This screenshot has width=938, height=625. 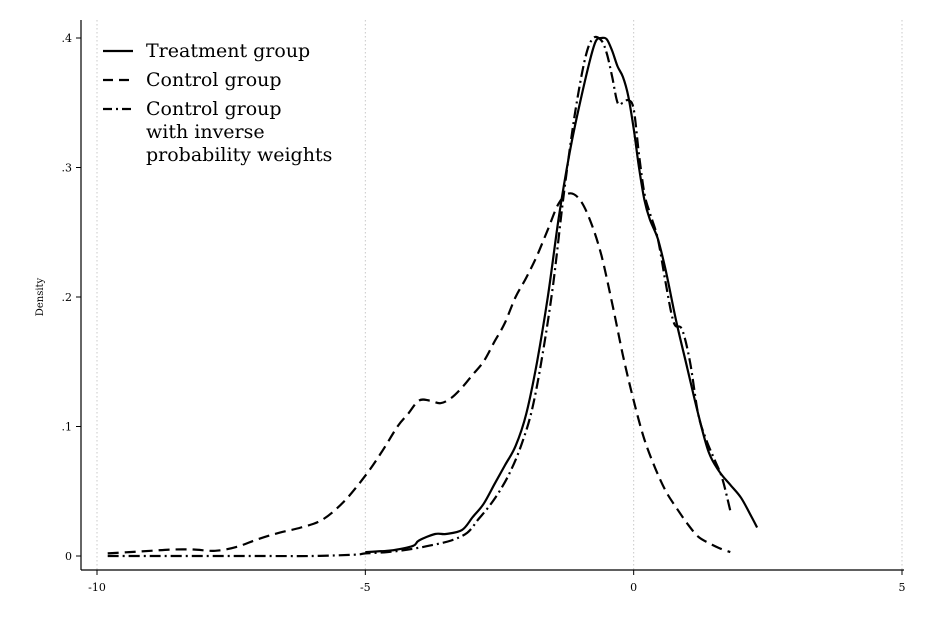 I want to click on y-tick-label-2: .2, so click(x=67, y=297).